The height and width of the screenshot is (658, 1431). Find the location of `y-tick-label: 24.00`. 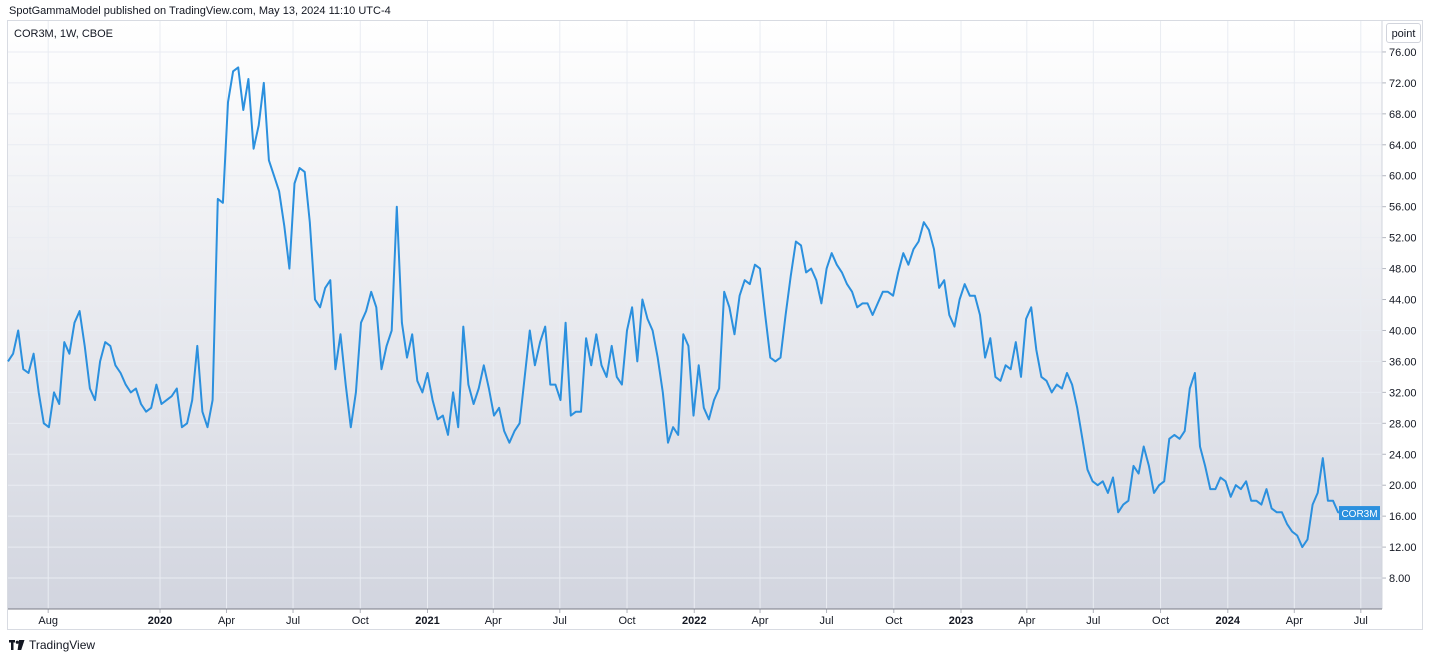

y-tick-label: 24.00 is located at coordinates (1403, 455).